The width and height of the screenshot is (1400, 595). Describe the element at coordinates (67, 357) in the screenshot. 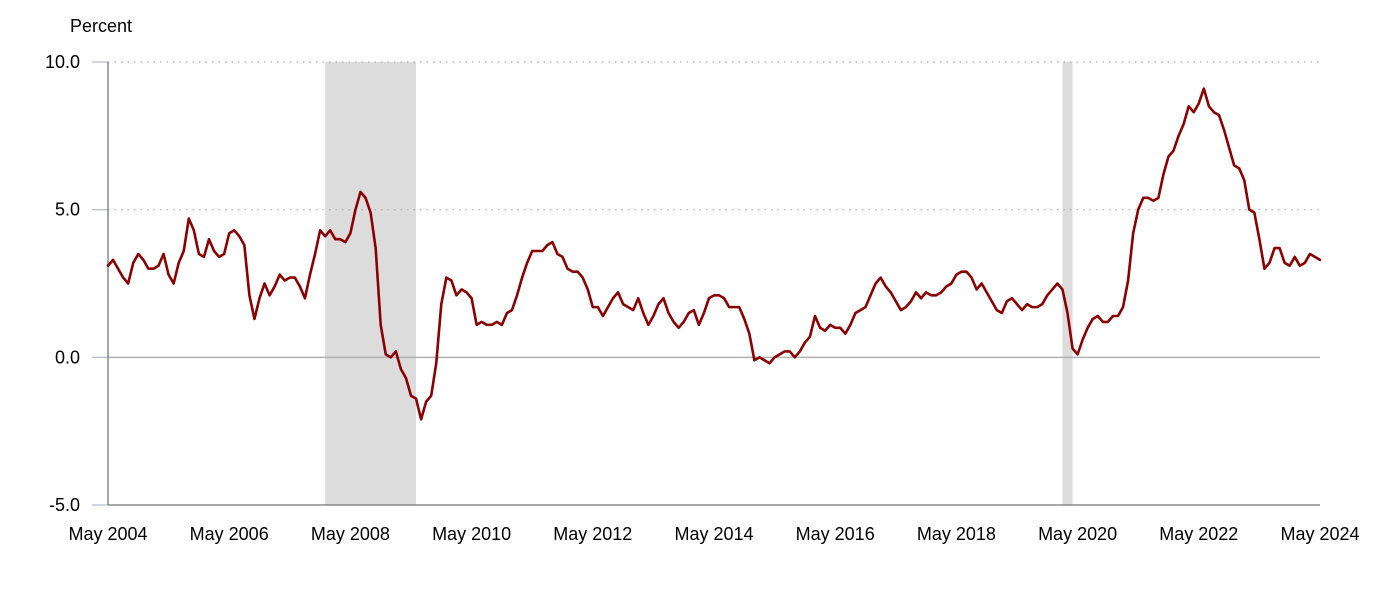

I see `y-tick-label: 0.0` at that location.